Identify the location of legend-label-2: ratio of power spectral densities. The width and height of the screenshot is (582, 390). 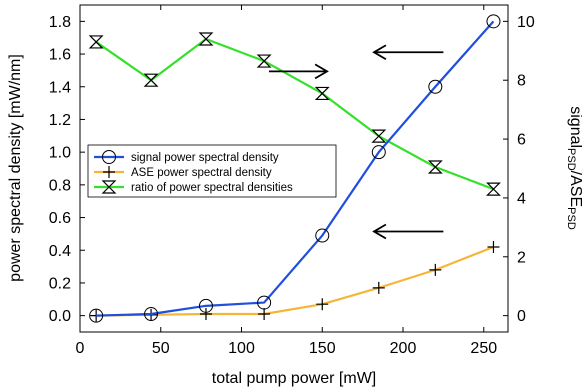
(212, 188).